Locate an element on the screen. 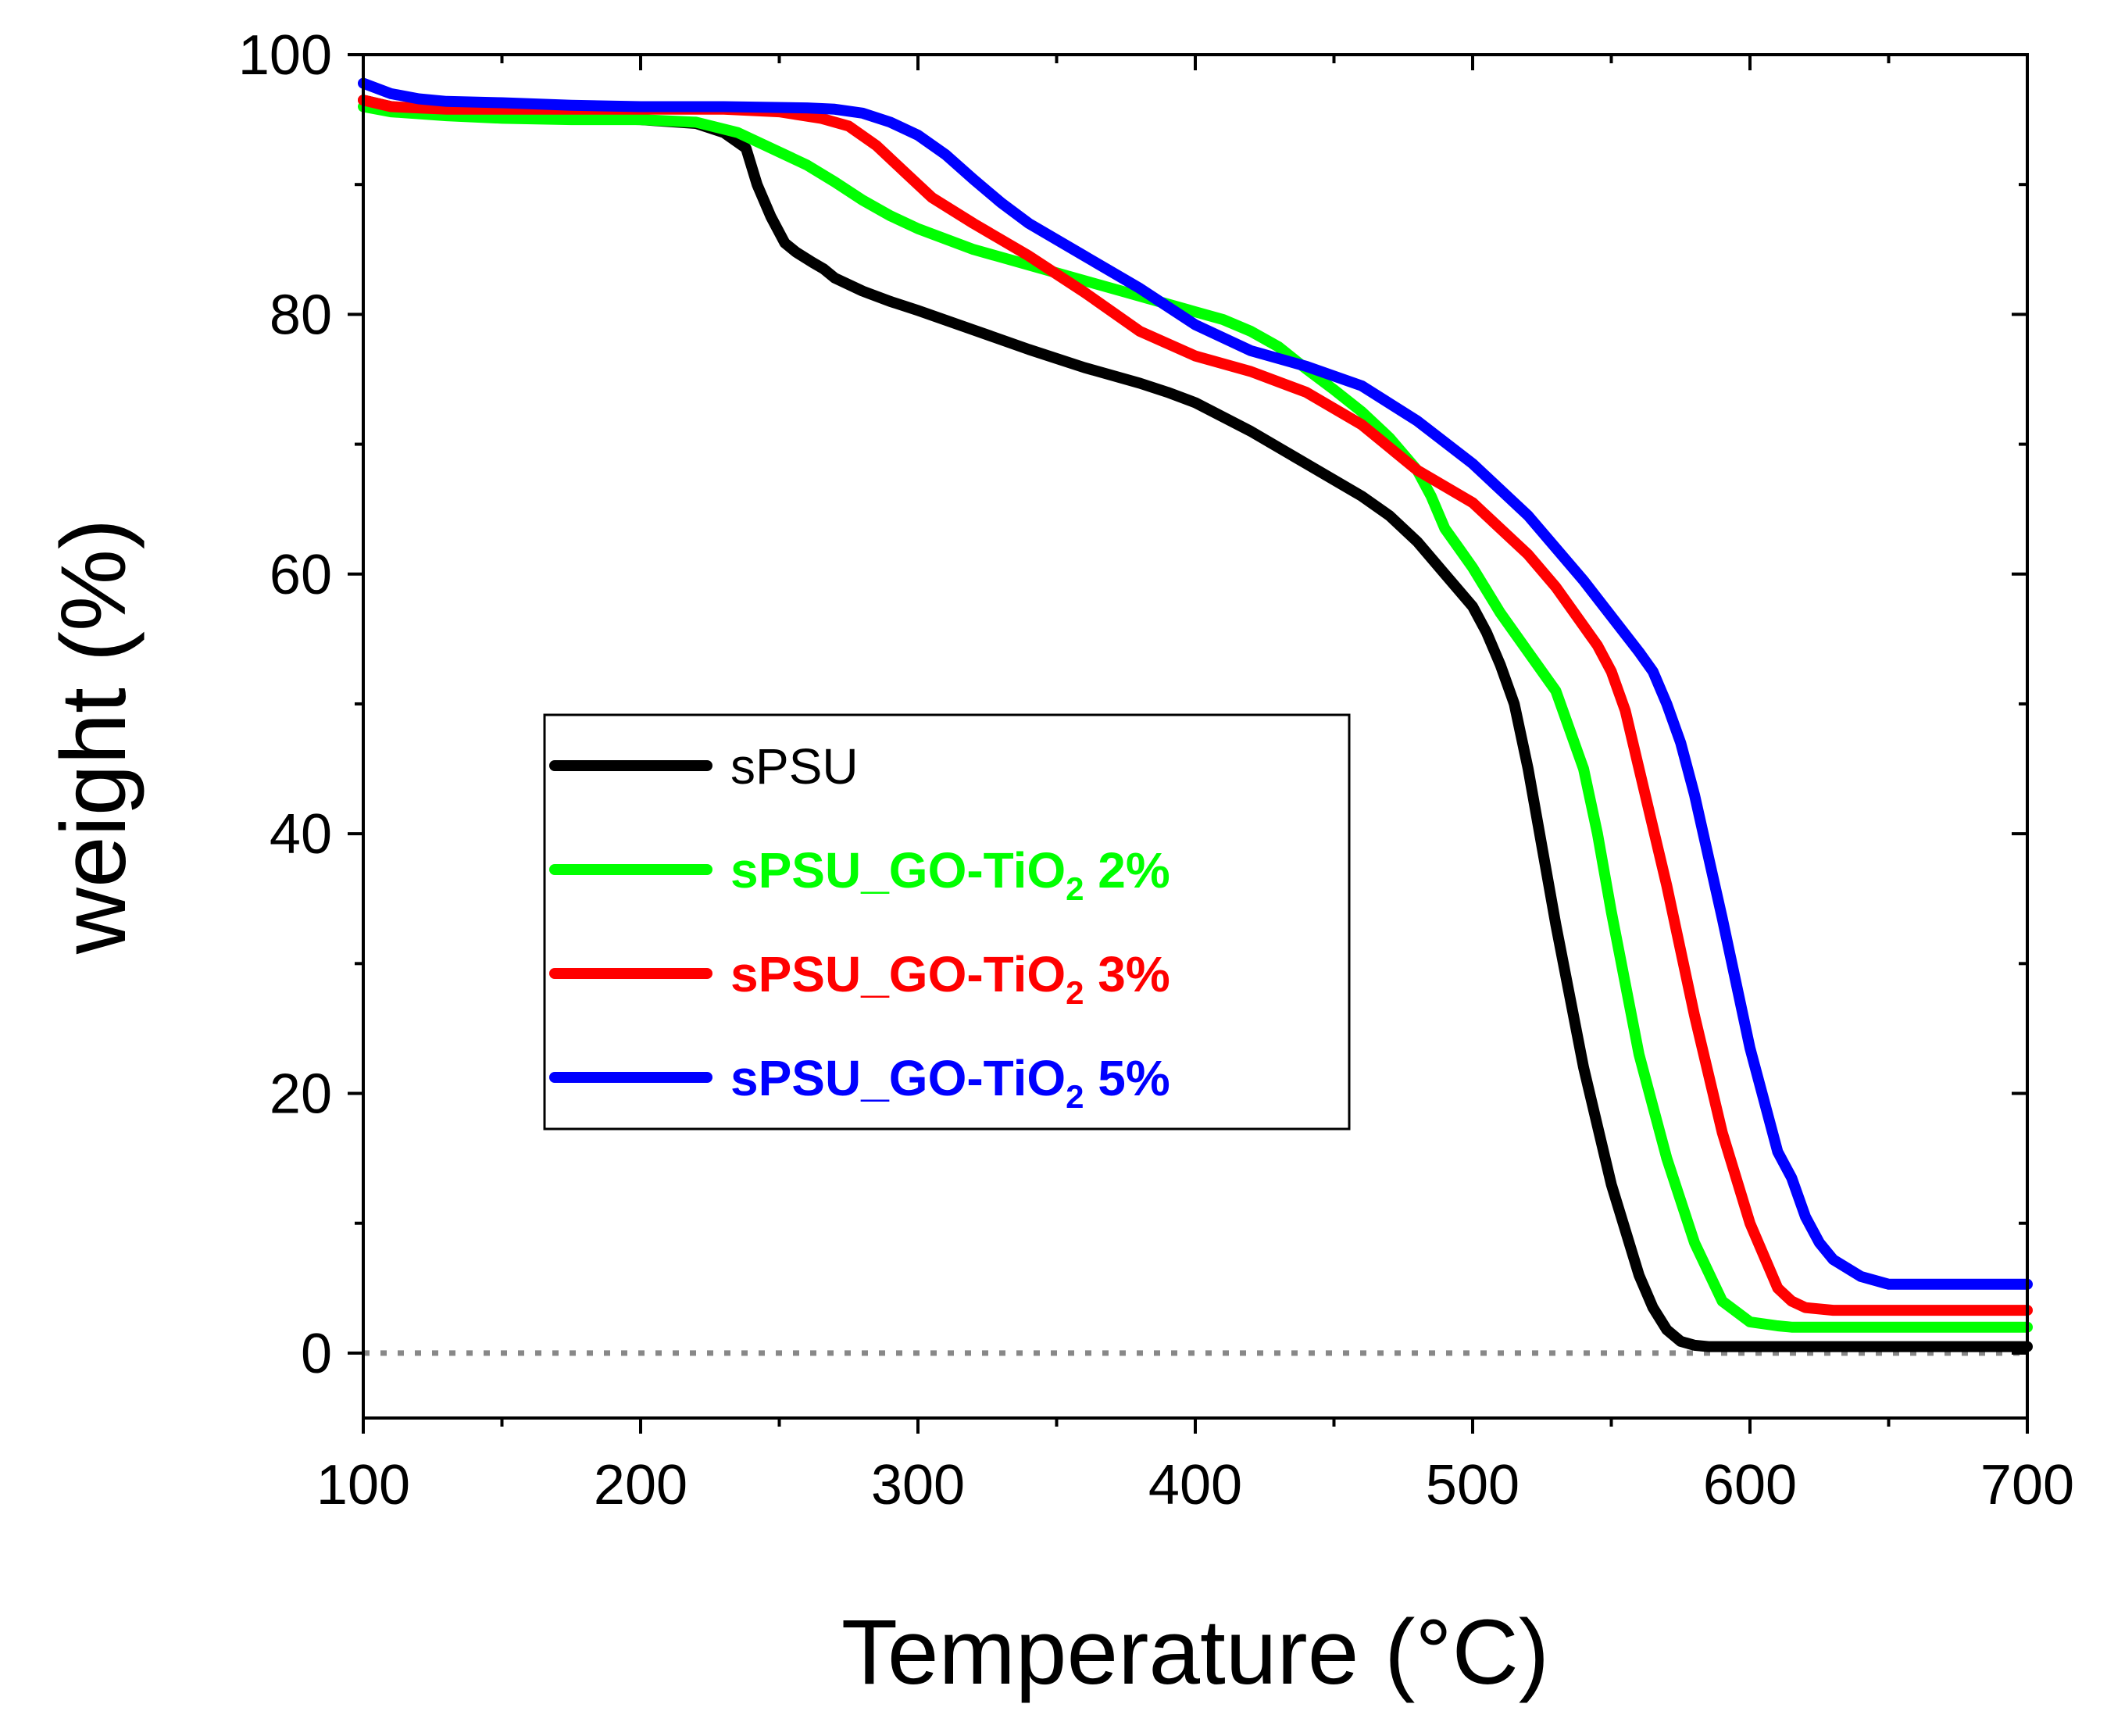  legend-text-part: 5% is located at coordinates (1127, 1078).